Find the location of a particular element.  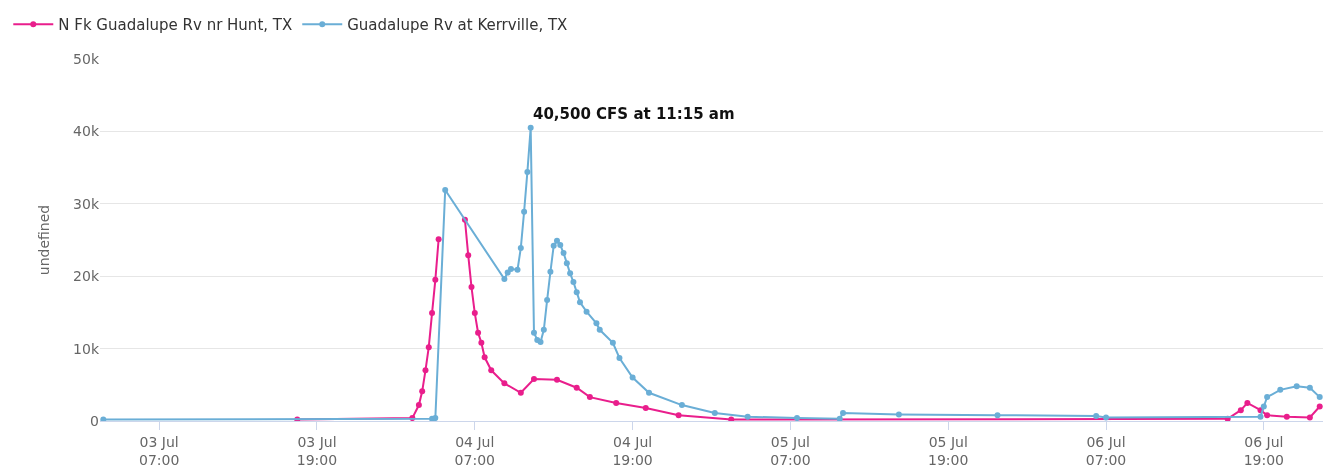

y-tick-label: 0 is located at coordinates (94, 420).